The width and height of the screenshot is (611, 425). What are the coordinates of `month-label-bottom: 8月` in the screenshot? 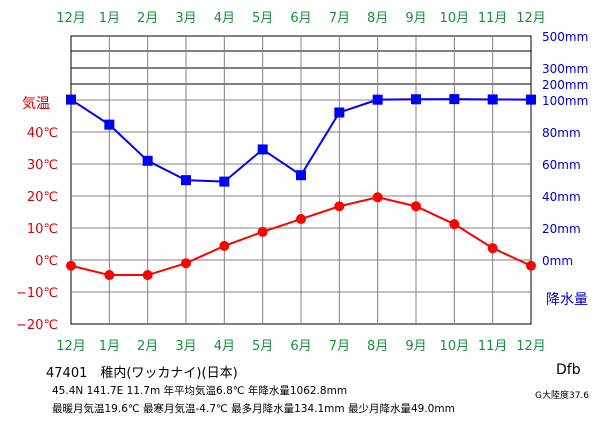 It's located at (377, 346).